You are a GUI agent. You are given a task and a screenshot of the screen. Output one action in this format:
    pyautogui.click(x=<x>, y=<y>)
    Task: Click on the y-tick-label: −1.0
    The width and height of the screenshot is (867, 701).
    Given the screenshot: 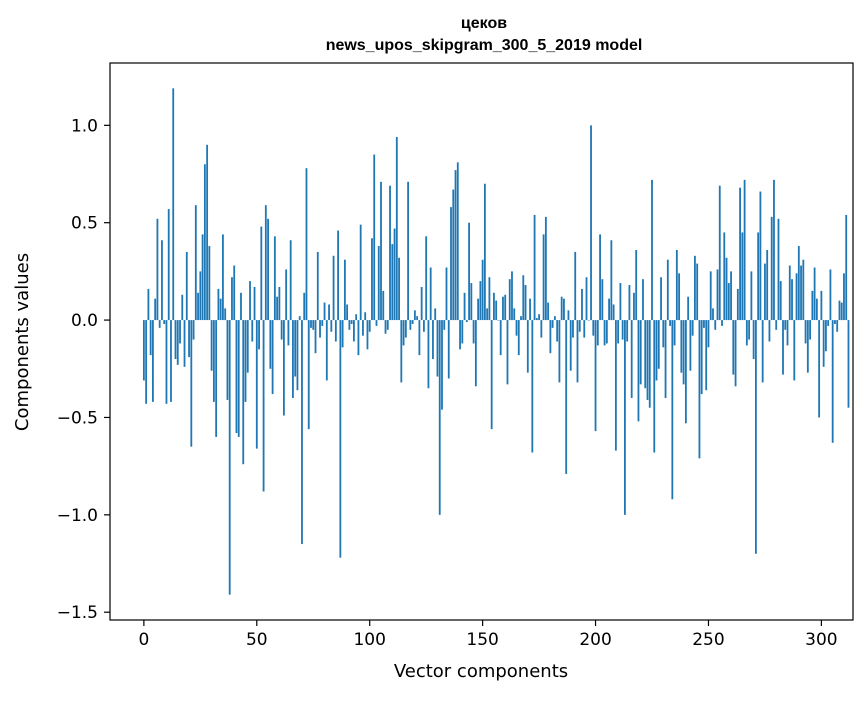 What is the action you would take?
    pyautogui.click(x=77, y=516)
    